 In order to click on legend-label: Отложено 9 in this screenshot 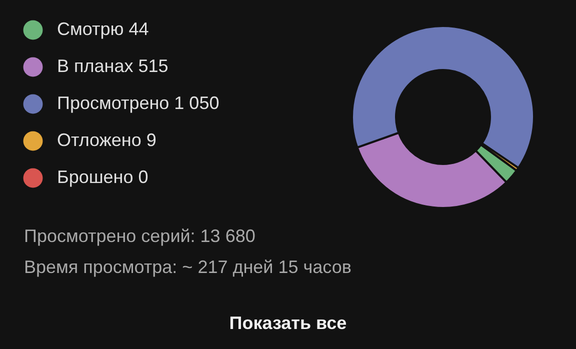, I will do `click(106, 140)`.